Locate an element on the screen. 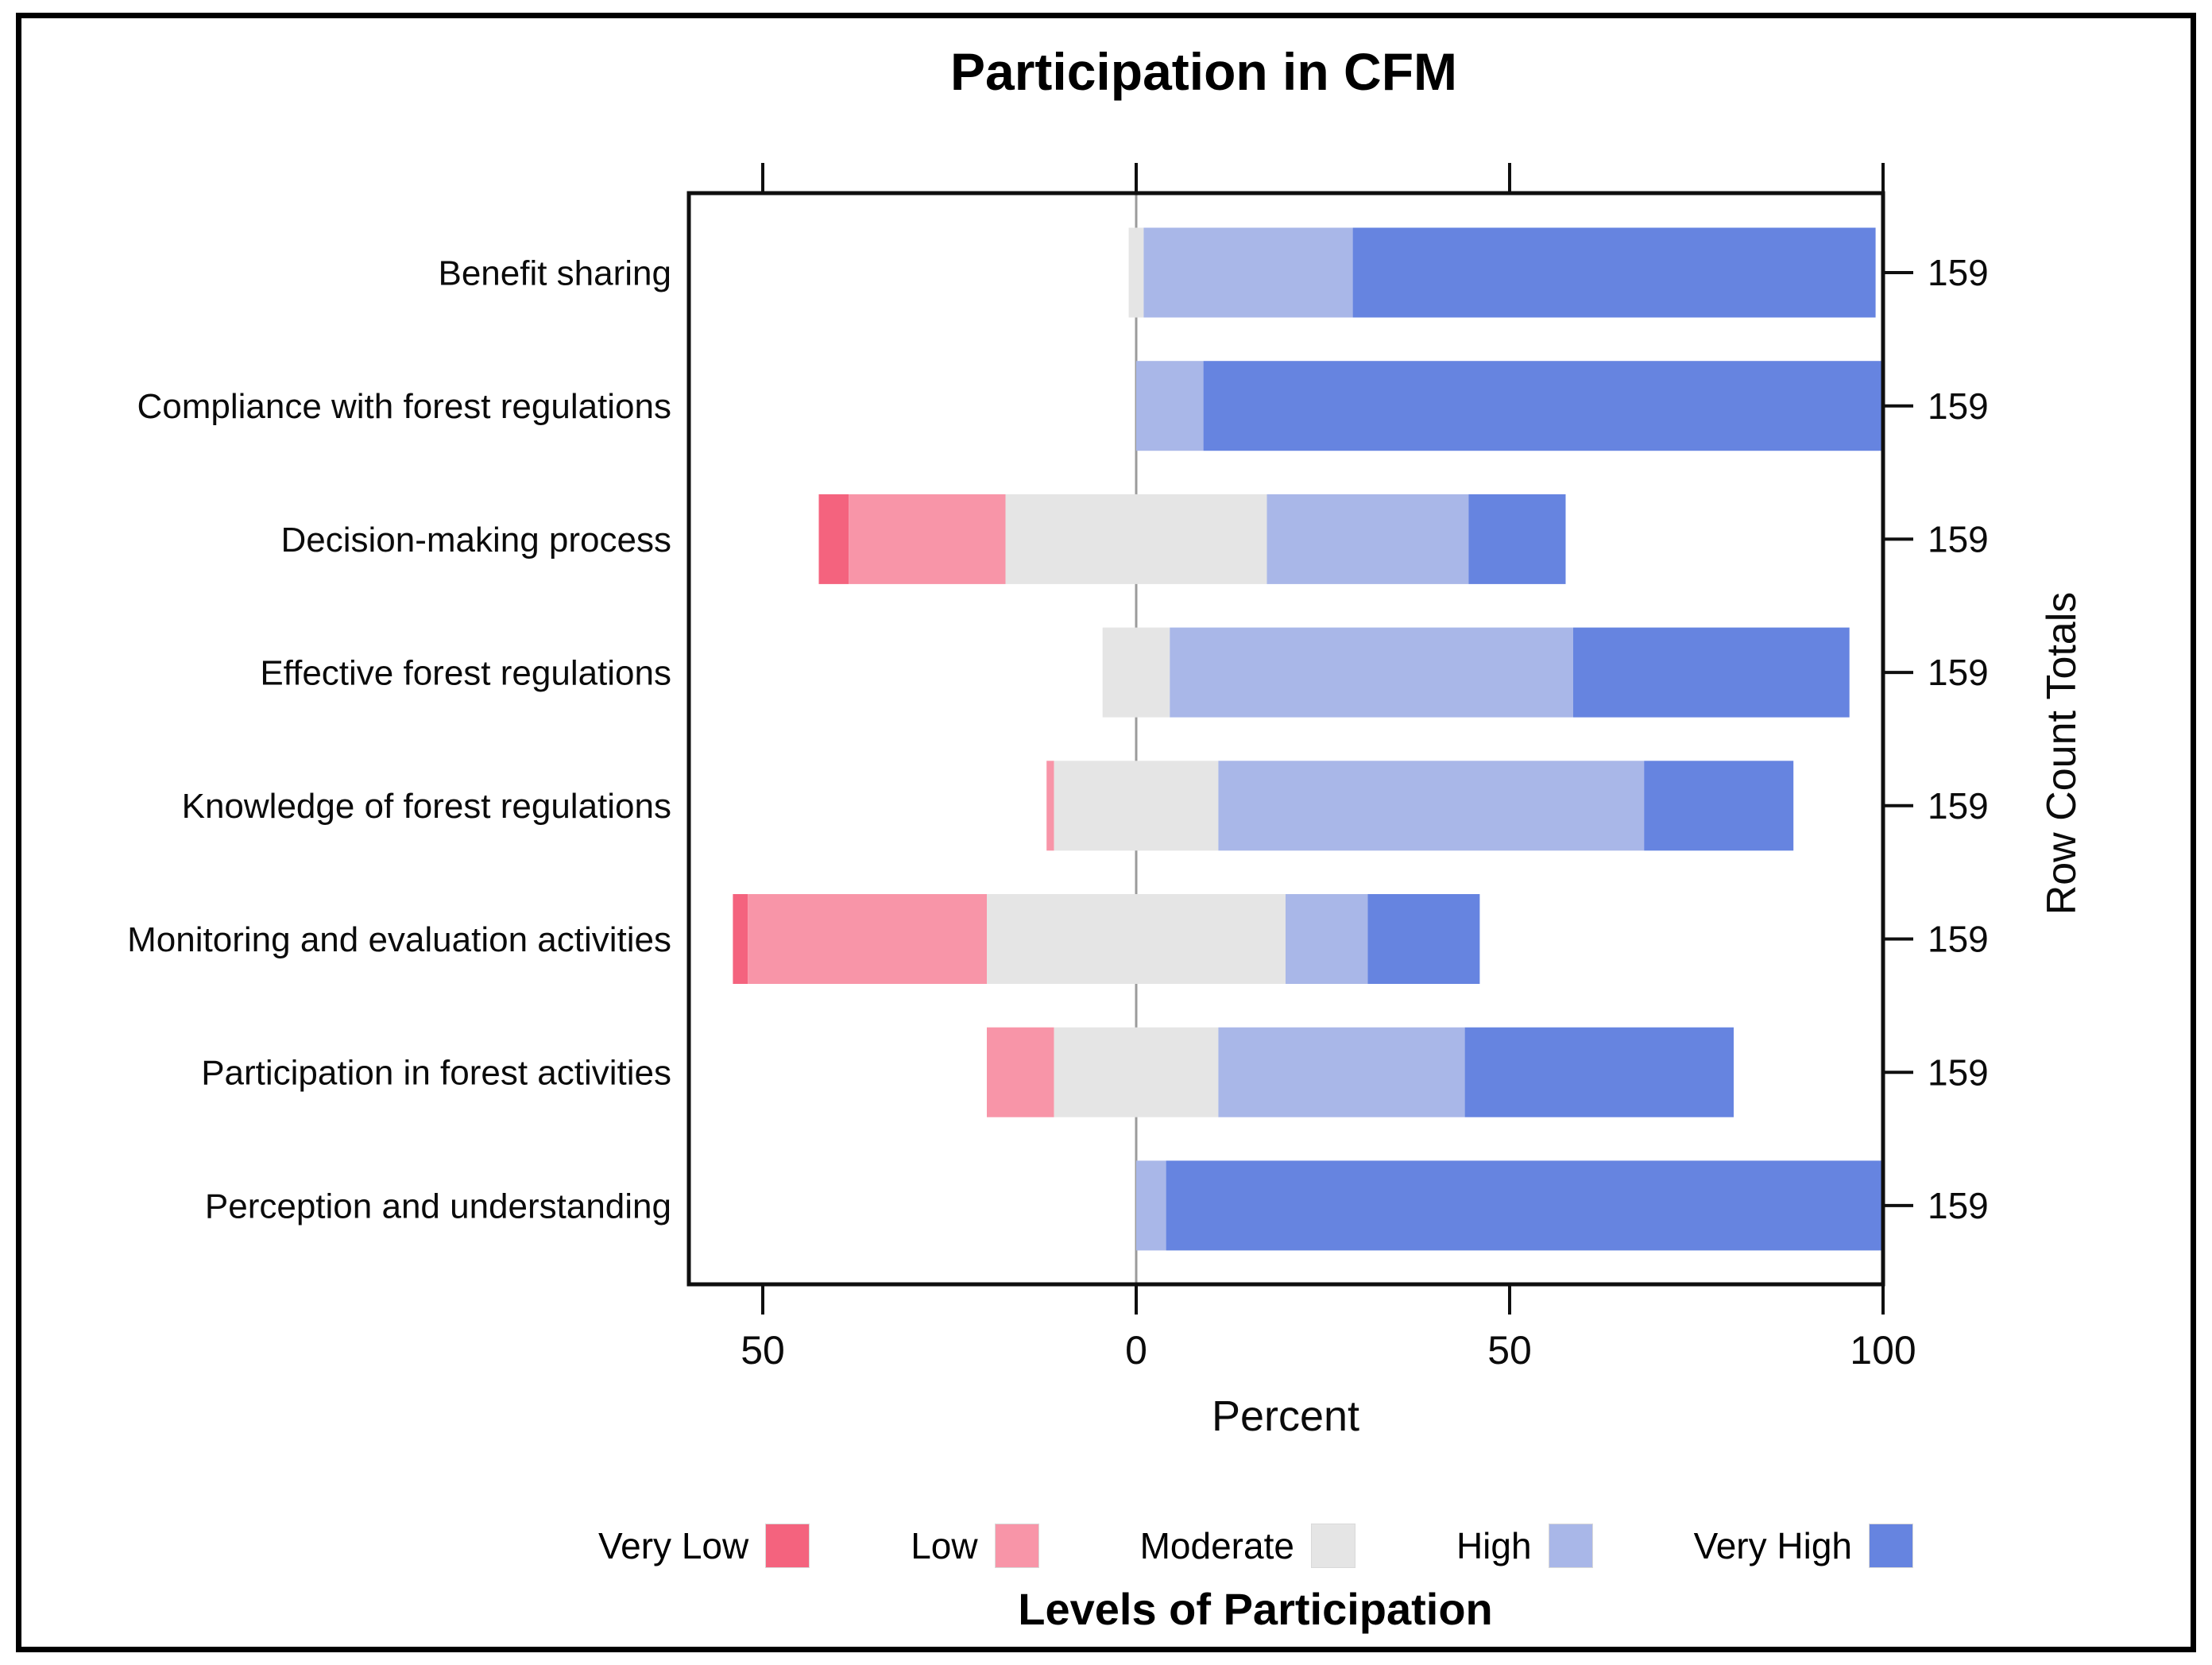 This screenshot has width=2212, height=1665. category-label: Perception and understanding is located at coordinates (438, 1206).